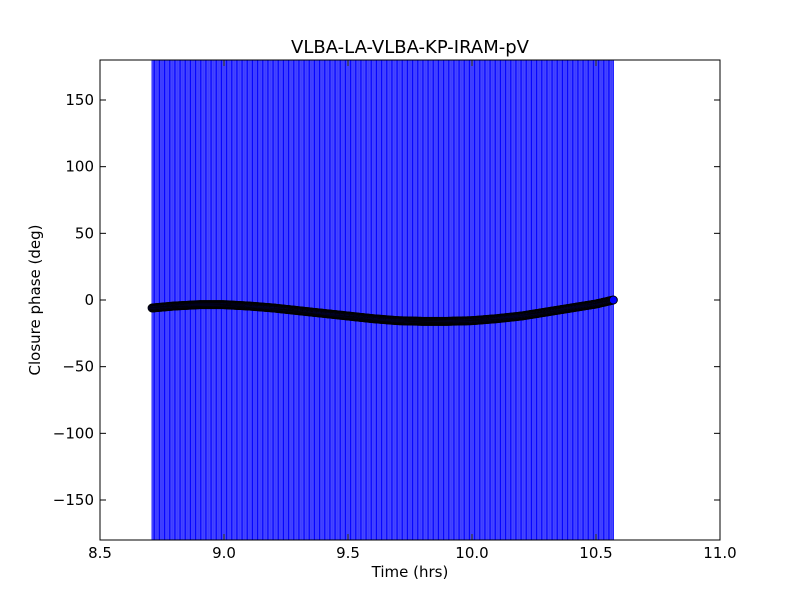  I want to click on x-tick-label: 9.0, so click(224, 553).